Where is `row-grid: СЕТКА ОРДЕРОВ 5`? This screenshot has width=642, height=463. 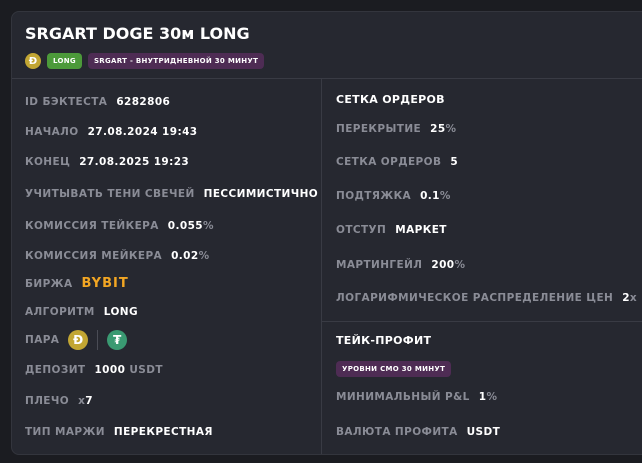 row-grid: СЕТКА ОРДЕРОВ 5 is located at coordinates (397, 162).